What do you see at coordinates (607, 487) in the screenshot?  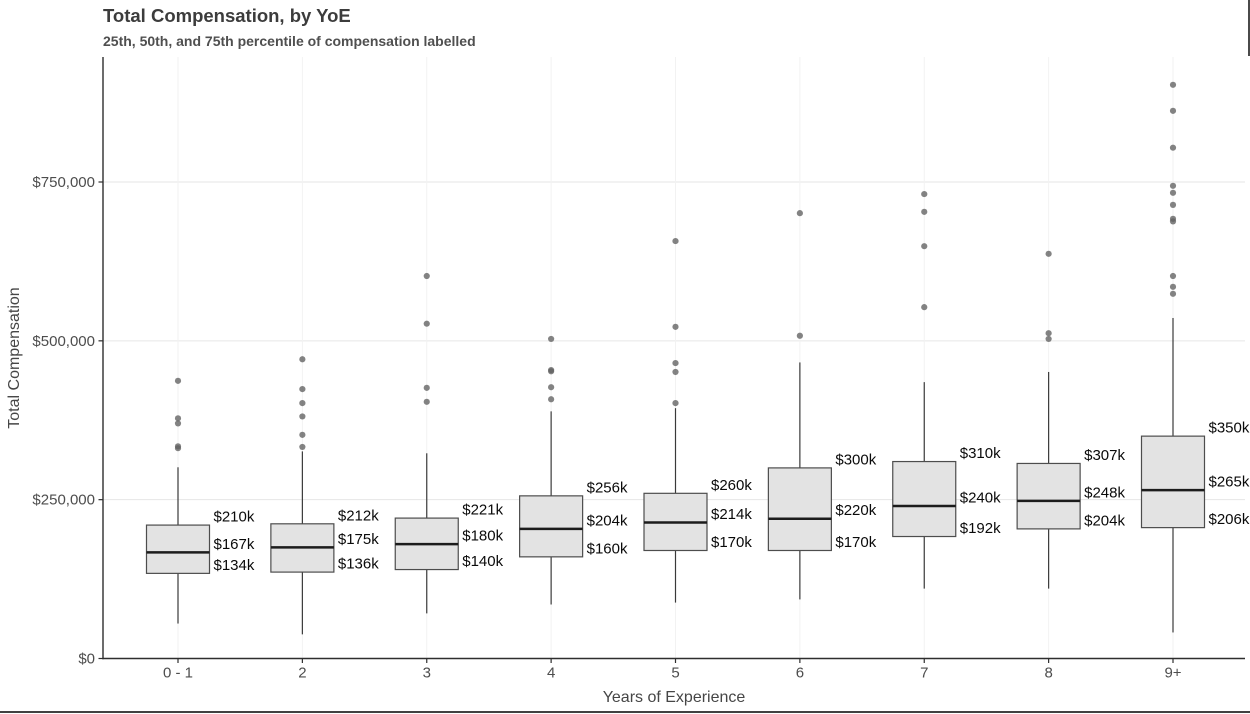 I see `percentile-label-q3: $256k` at bounding box center [607, 487].